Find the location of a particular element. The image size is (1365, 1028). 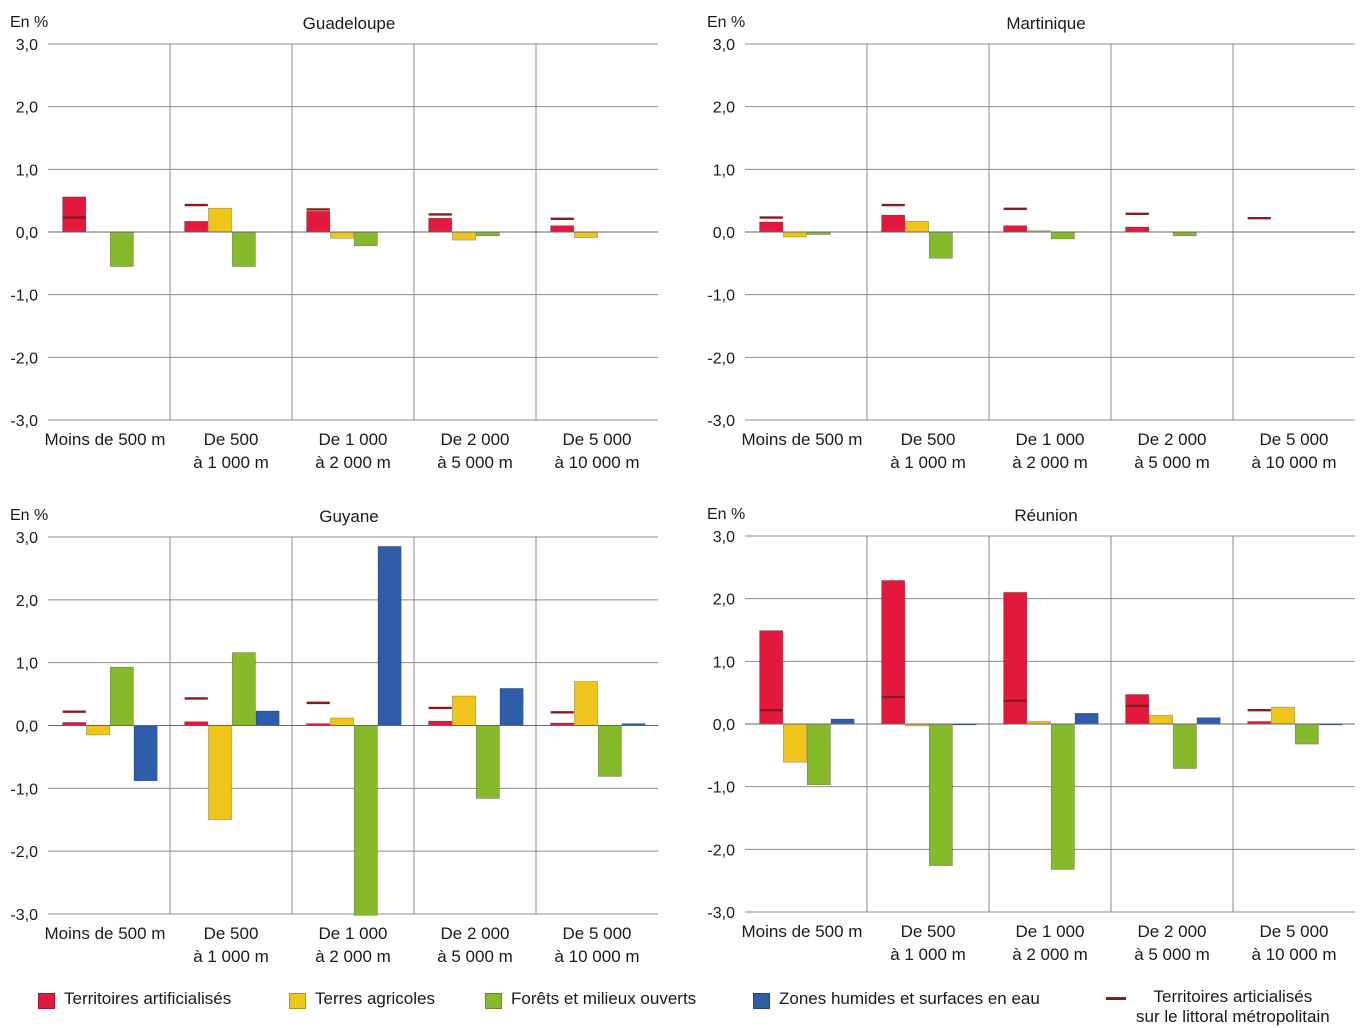

legend-item-zones-humides: Zones humides et surfaces en eau is located at coordinates (896, 999).